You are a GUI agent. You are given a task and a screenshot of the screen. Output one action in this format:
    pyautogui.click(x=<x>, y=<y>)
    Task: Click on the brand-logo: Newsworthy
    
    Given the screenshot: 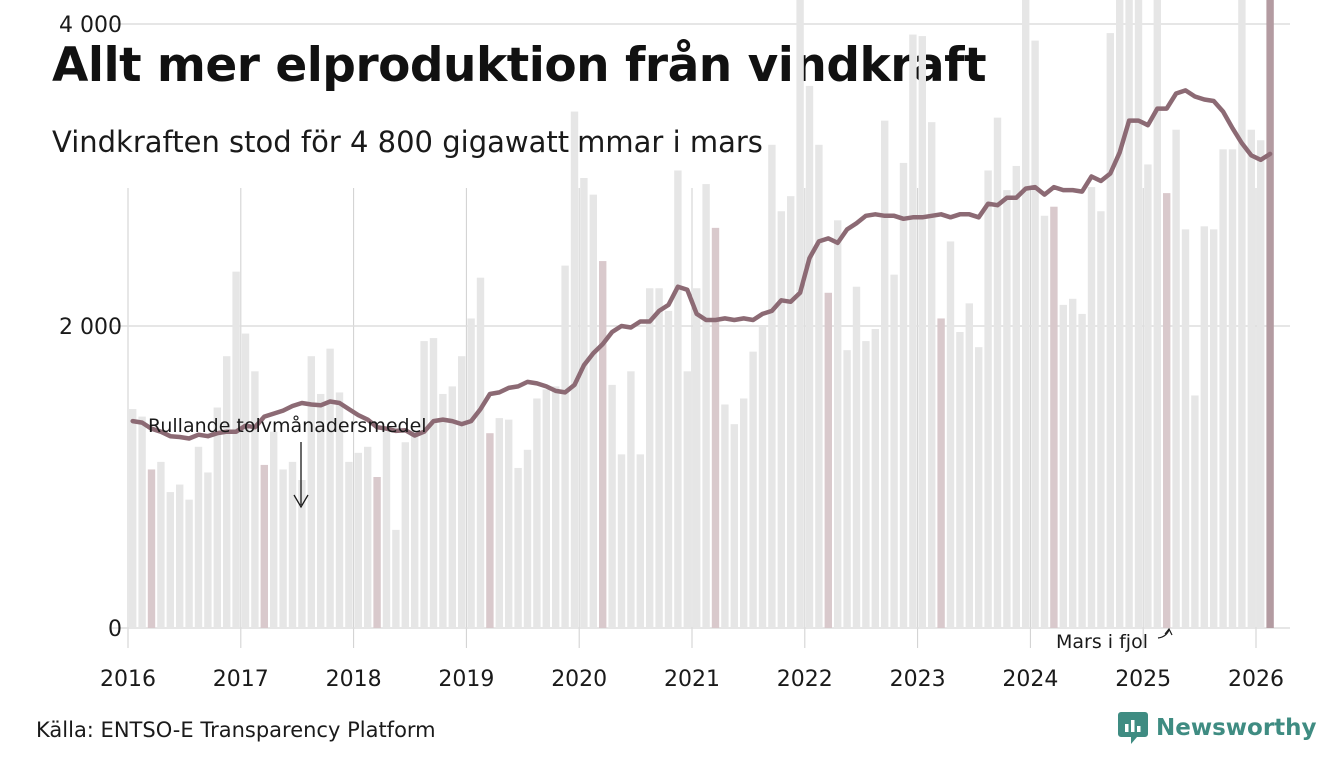 What is the action you would take?
    pyautogui.click(x=1217, y=728)
    